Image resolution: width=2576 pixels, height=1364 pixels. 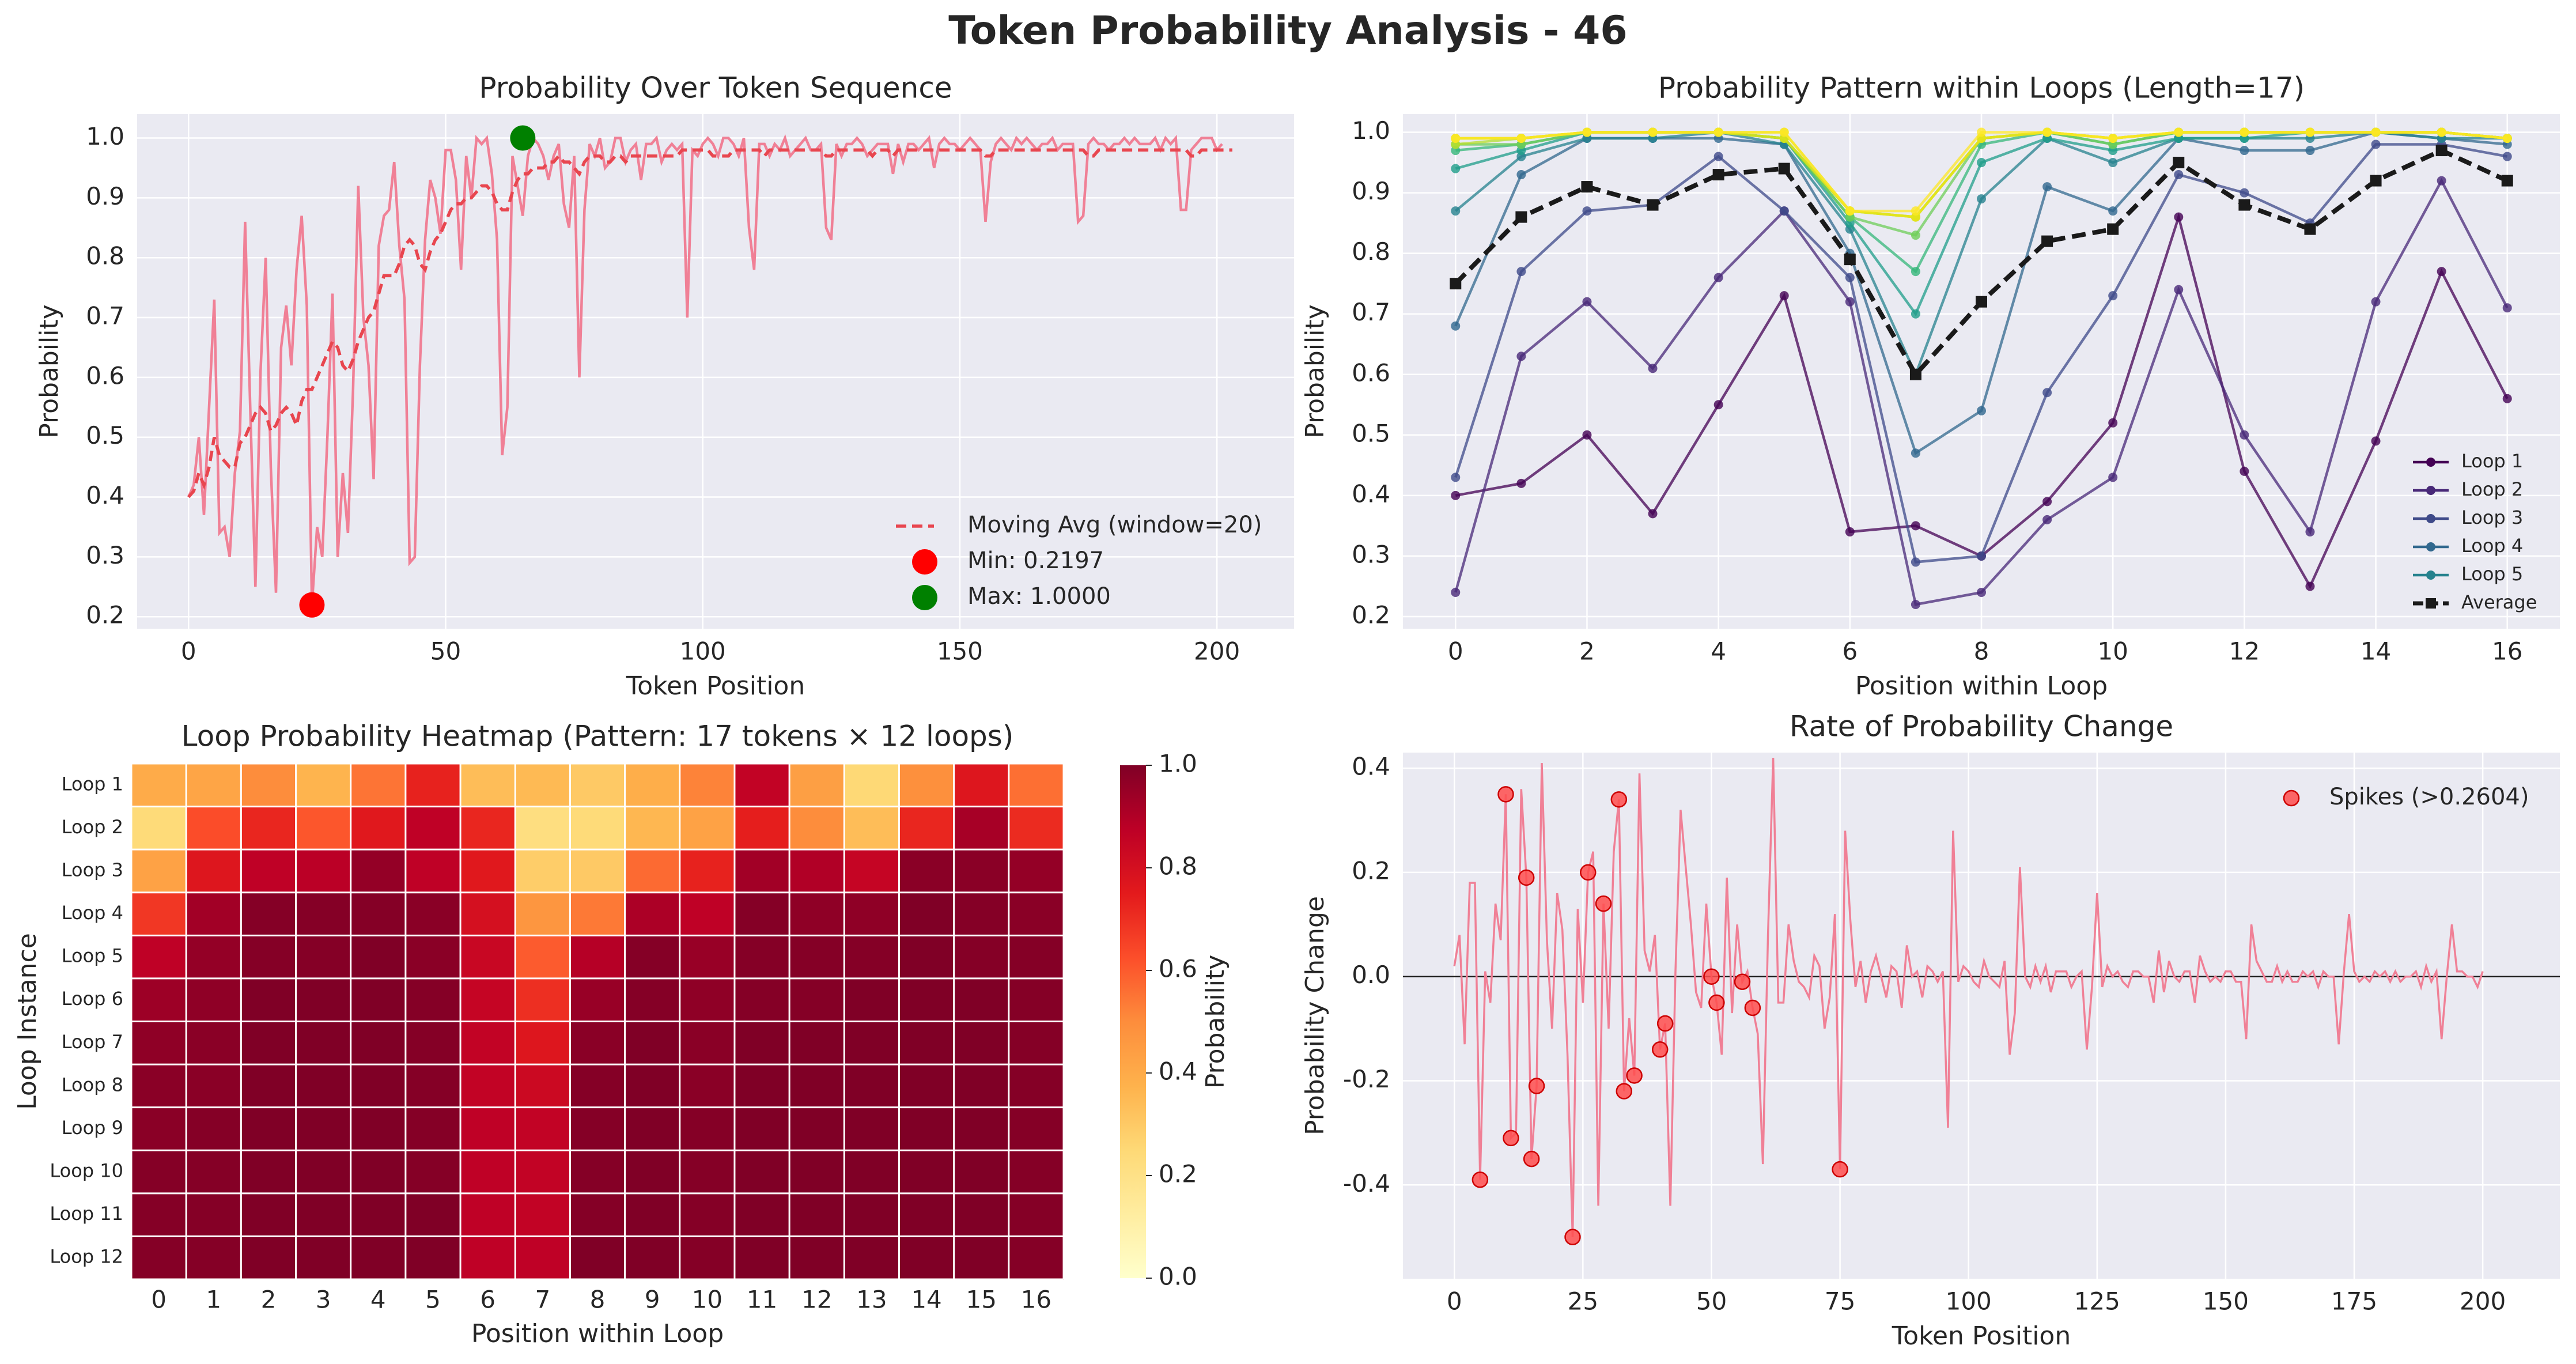 I want to click on heatmap-colorbar-tick-label: 0.6, so click(x=1178, y=969).